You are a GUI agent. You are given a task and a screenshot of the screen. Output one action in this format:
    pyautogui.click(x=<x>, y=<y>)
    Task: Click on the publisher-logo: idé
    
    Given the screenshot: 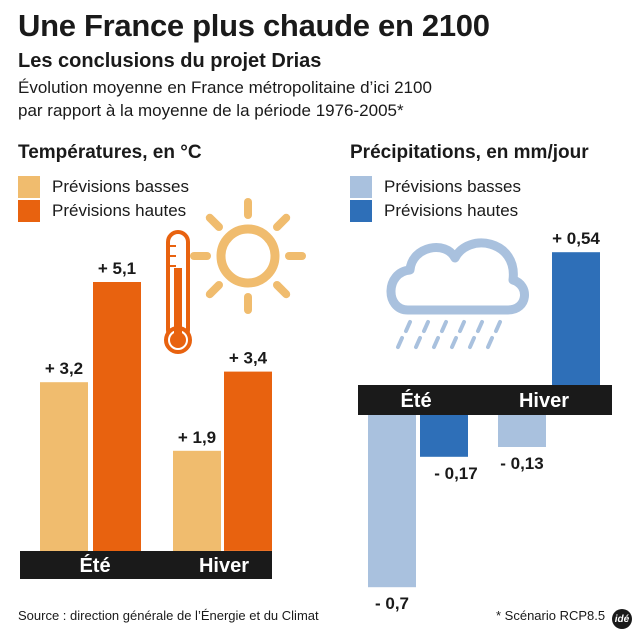 What is the action you would take?
    pyautogui.click(x=622, y=619)
    